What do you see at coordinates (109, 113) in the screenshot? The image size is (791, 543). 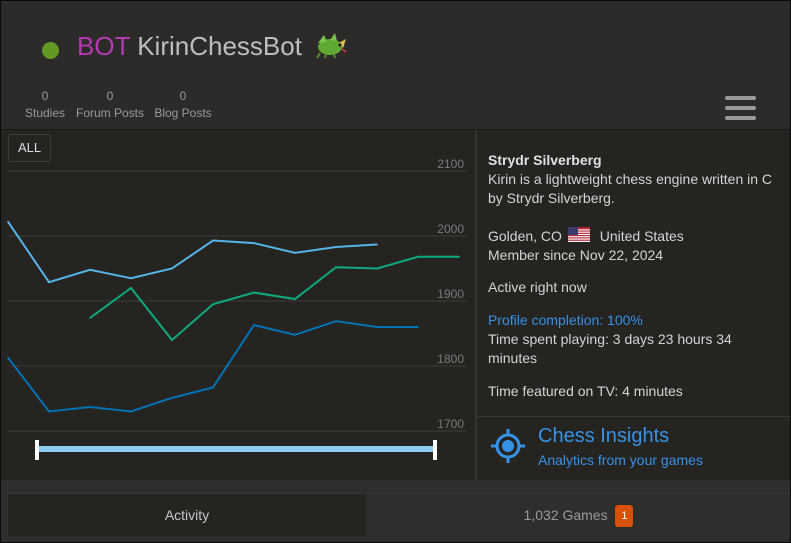 I see `forum-posts-label: Forum Posts` at bounding box center [109, 113].